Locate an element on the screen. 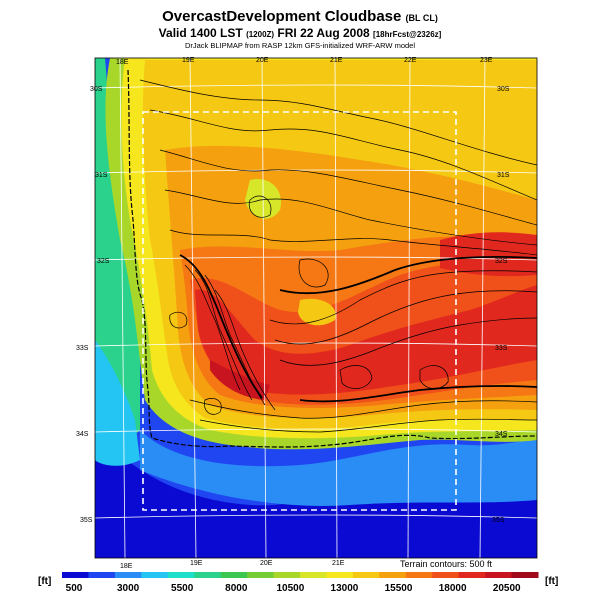 The width and height of the screenshot is (600, 600). title-text: OvercastDevelopment Cloudbase is located at coordinates (282, 16).